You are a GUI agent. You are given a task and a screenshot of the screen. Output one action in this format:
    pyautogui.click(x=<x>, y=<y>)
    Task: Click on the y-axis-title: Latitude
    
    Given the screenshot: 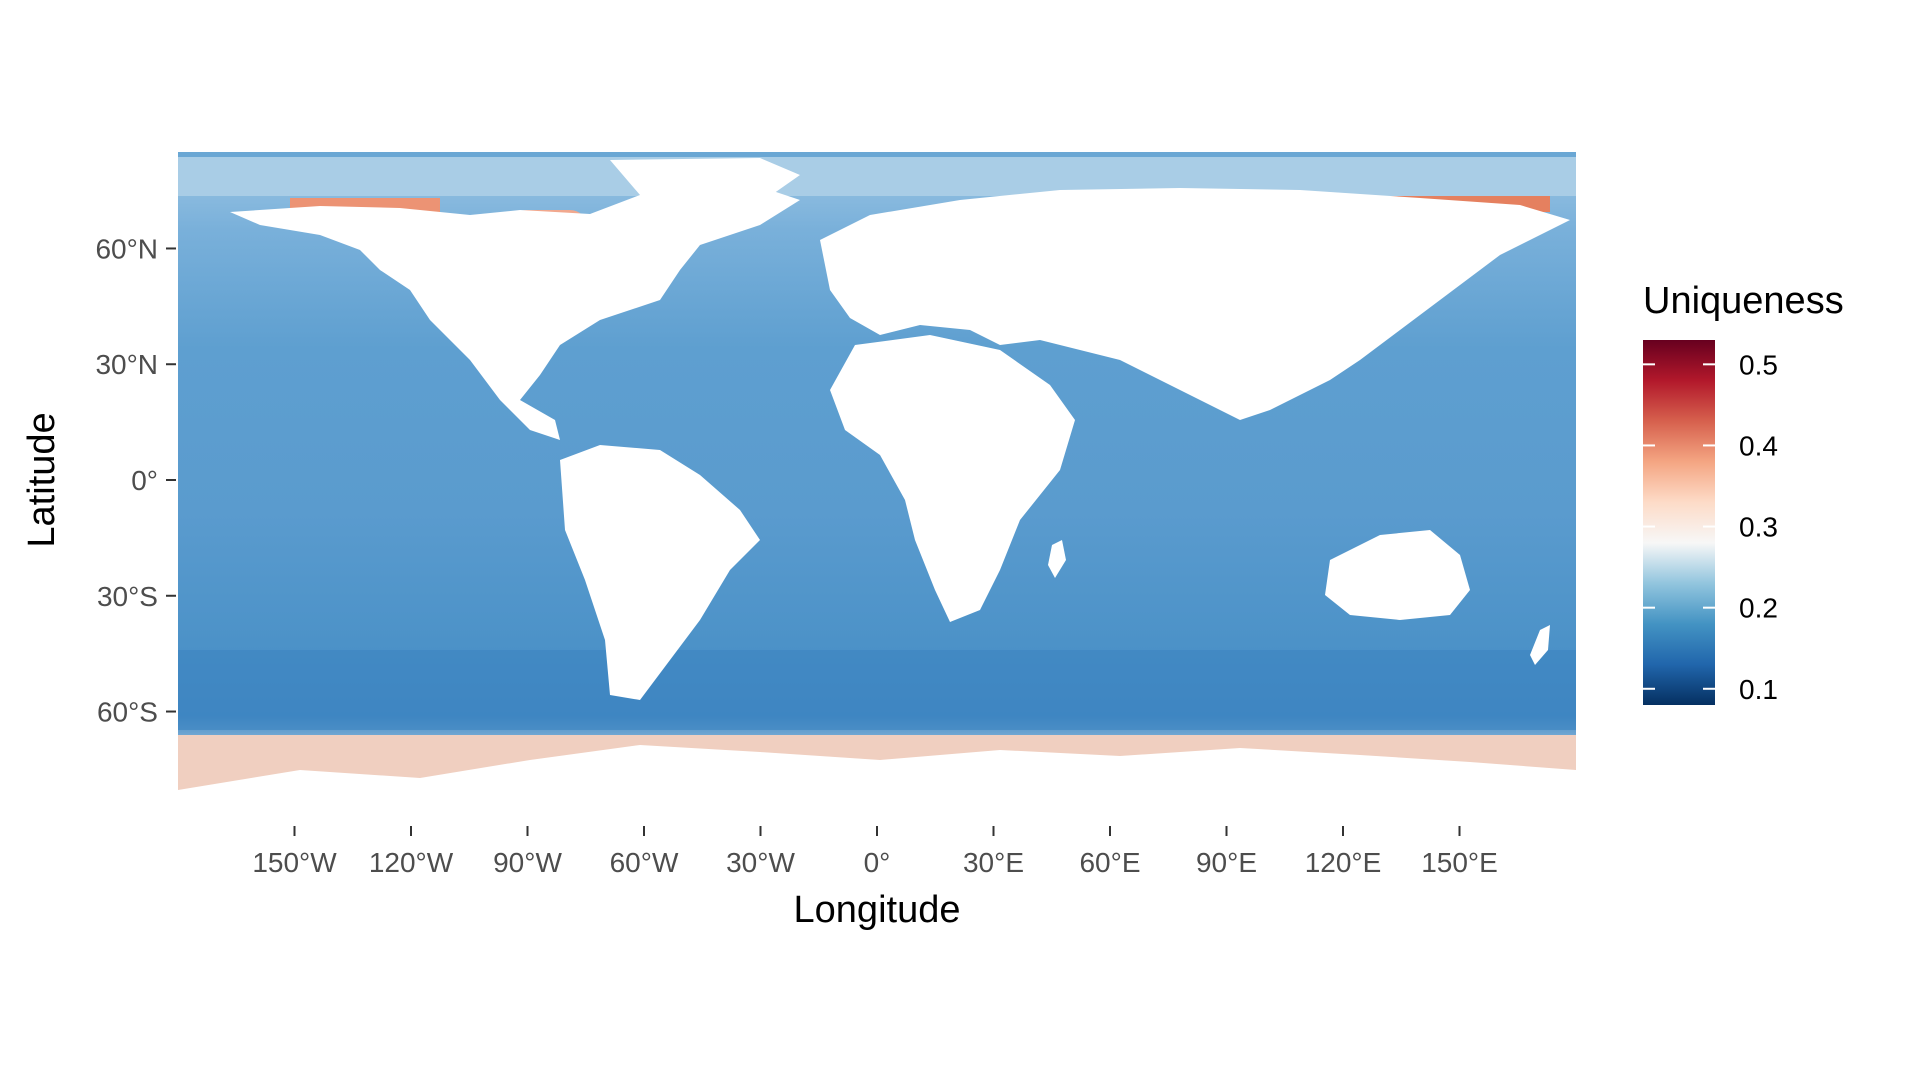 What is the action you would take?
    pyautogui.click(x=42, y=479)
    